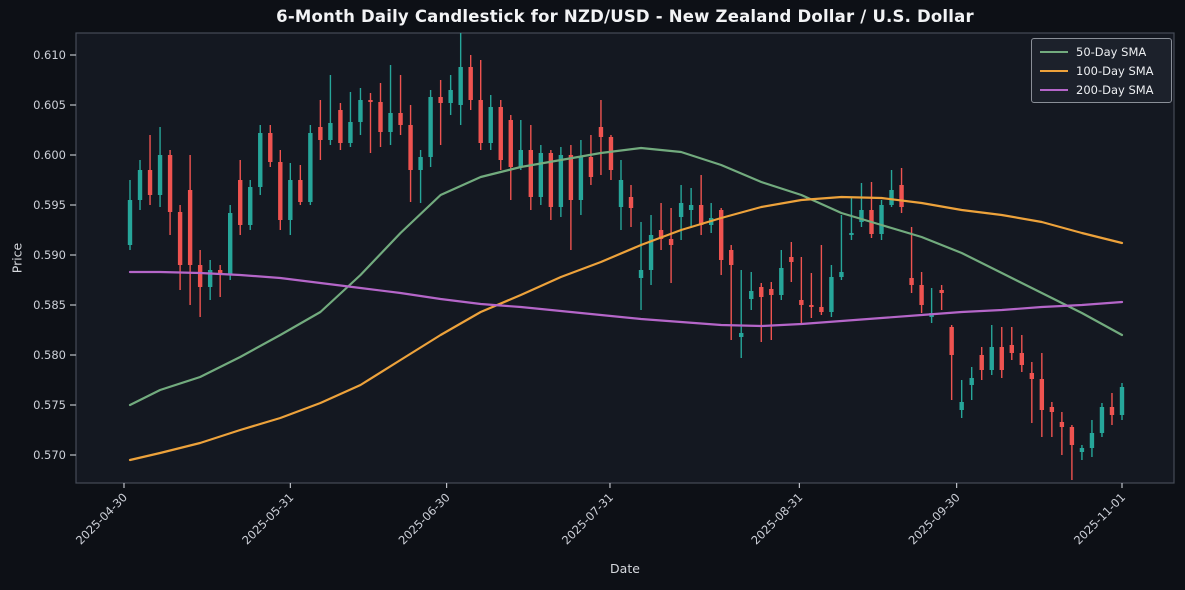 The height and width of the screenshot is (590, 1185). I want to click on x-tick-label: 2025-08-31, so click(776, 518).